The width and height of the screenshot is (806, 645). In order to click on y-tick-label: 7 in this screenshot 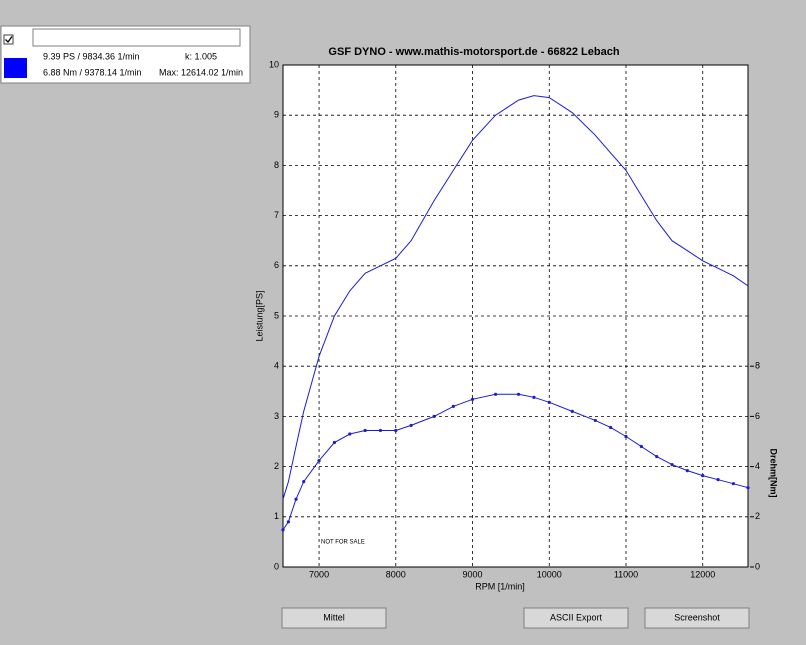, I will do `click(276, 215)`.